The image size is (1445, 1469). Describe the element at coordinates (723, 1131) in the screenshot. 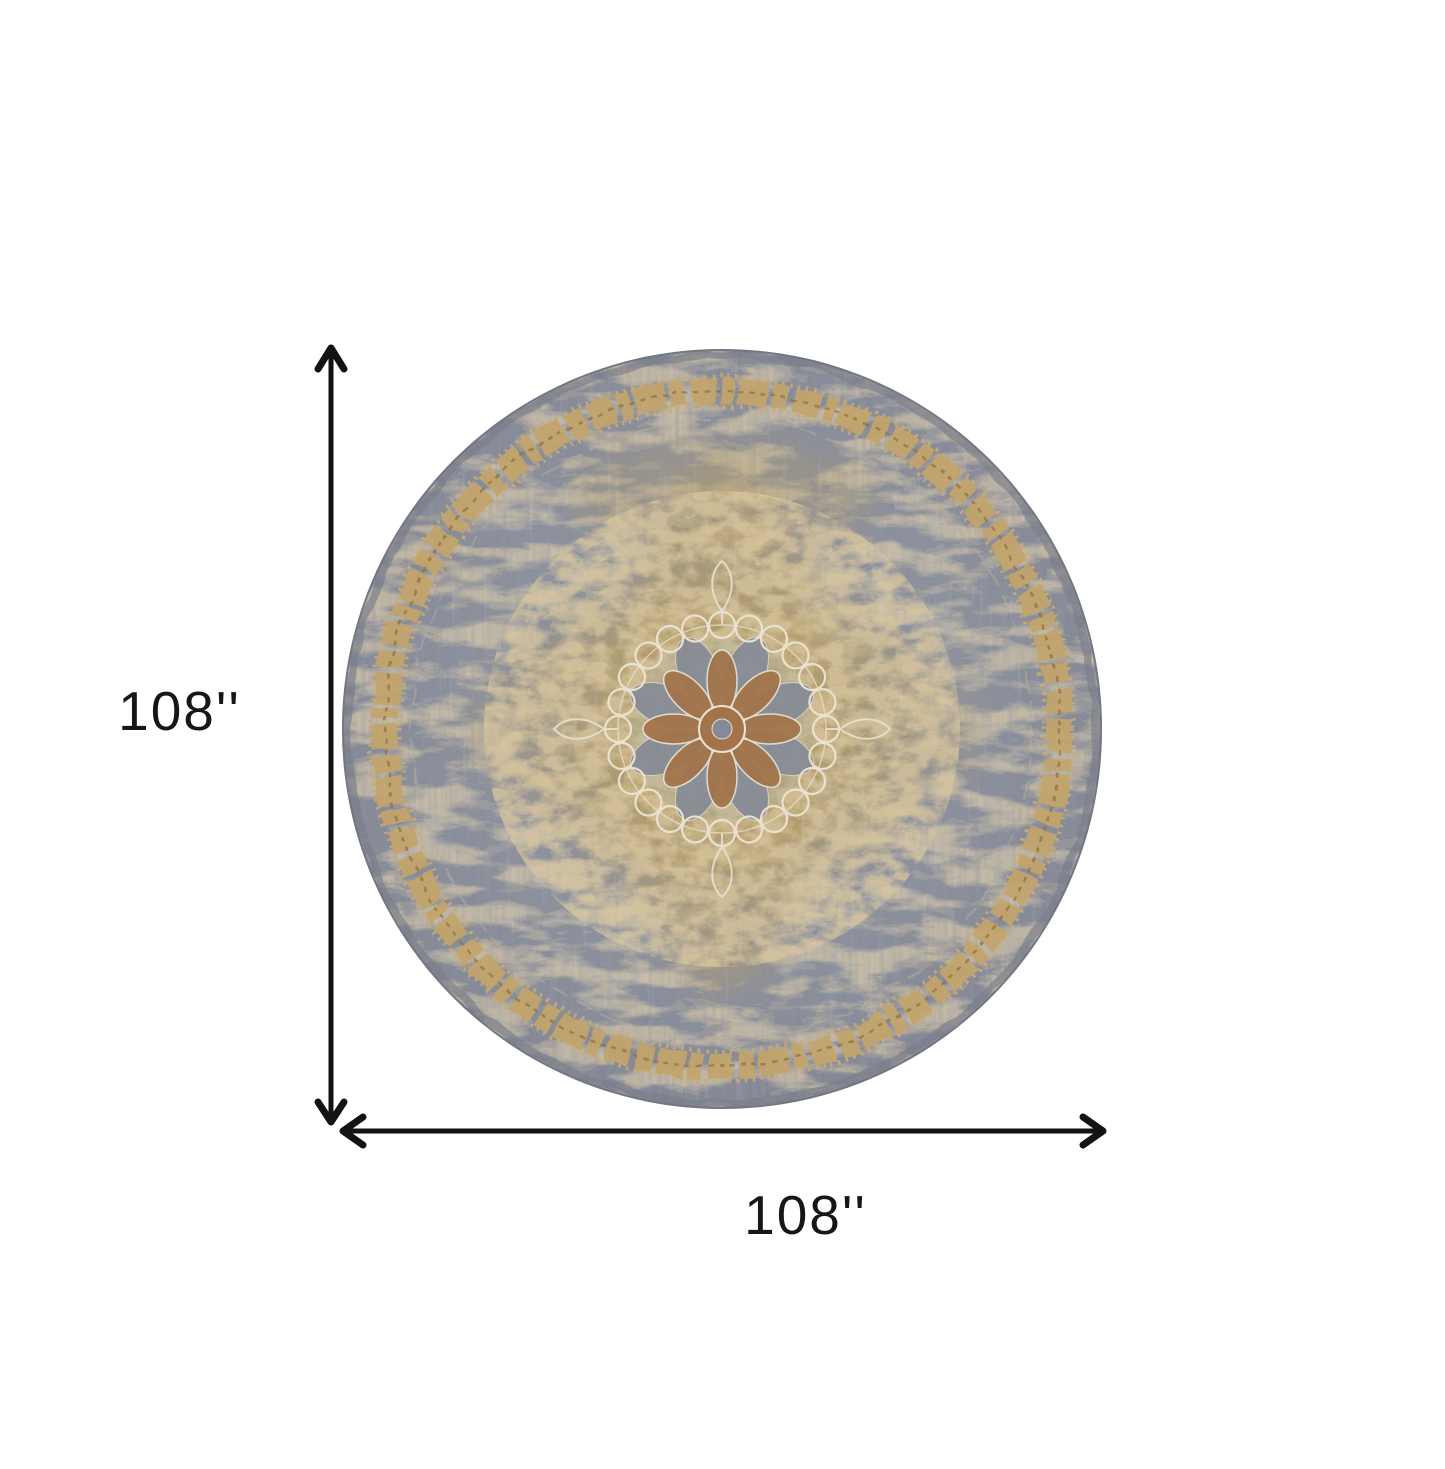

I see `horizontal-dimension-arrow` at that location.